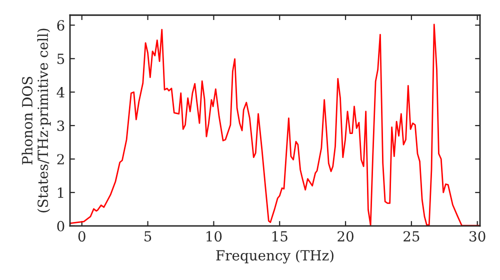  Describe the element at coordinates (60, 25) in the screenshot. I see `y-tick-label: 6` at that location.